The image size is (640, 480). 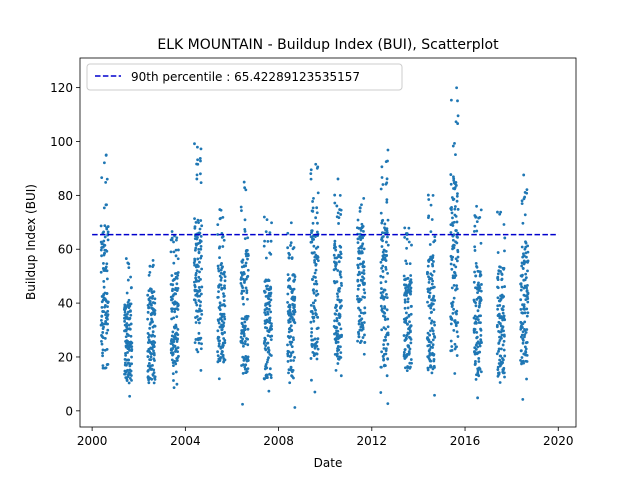 I want to click on y-tick-label: 20, so click(x=65, y=357).